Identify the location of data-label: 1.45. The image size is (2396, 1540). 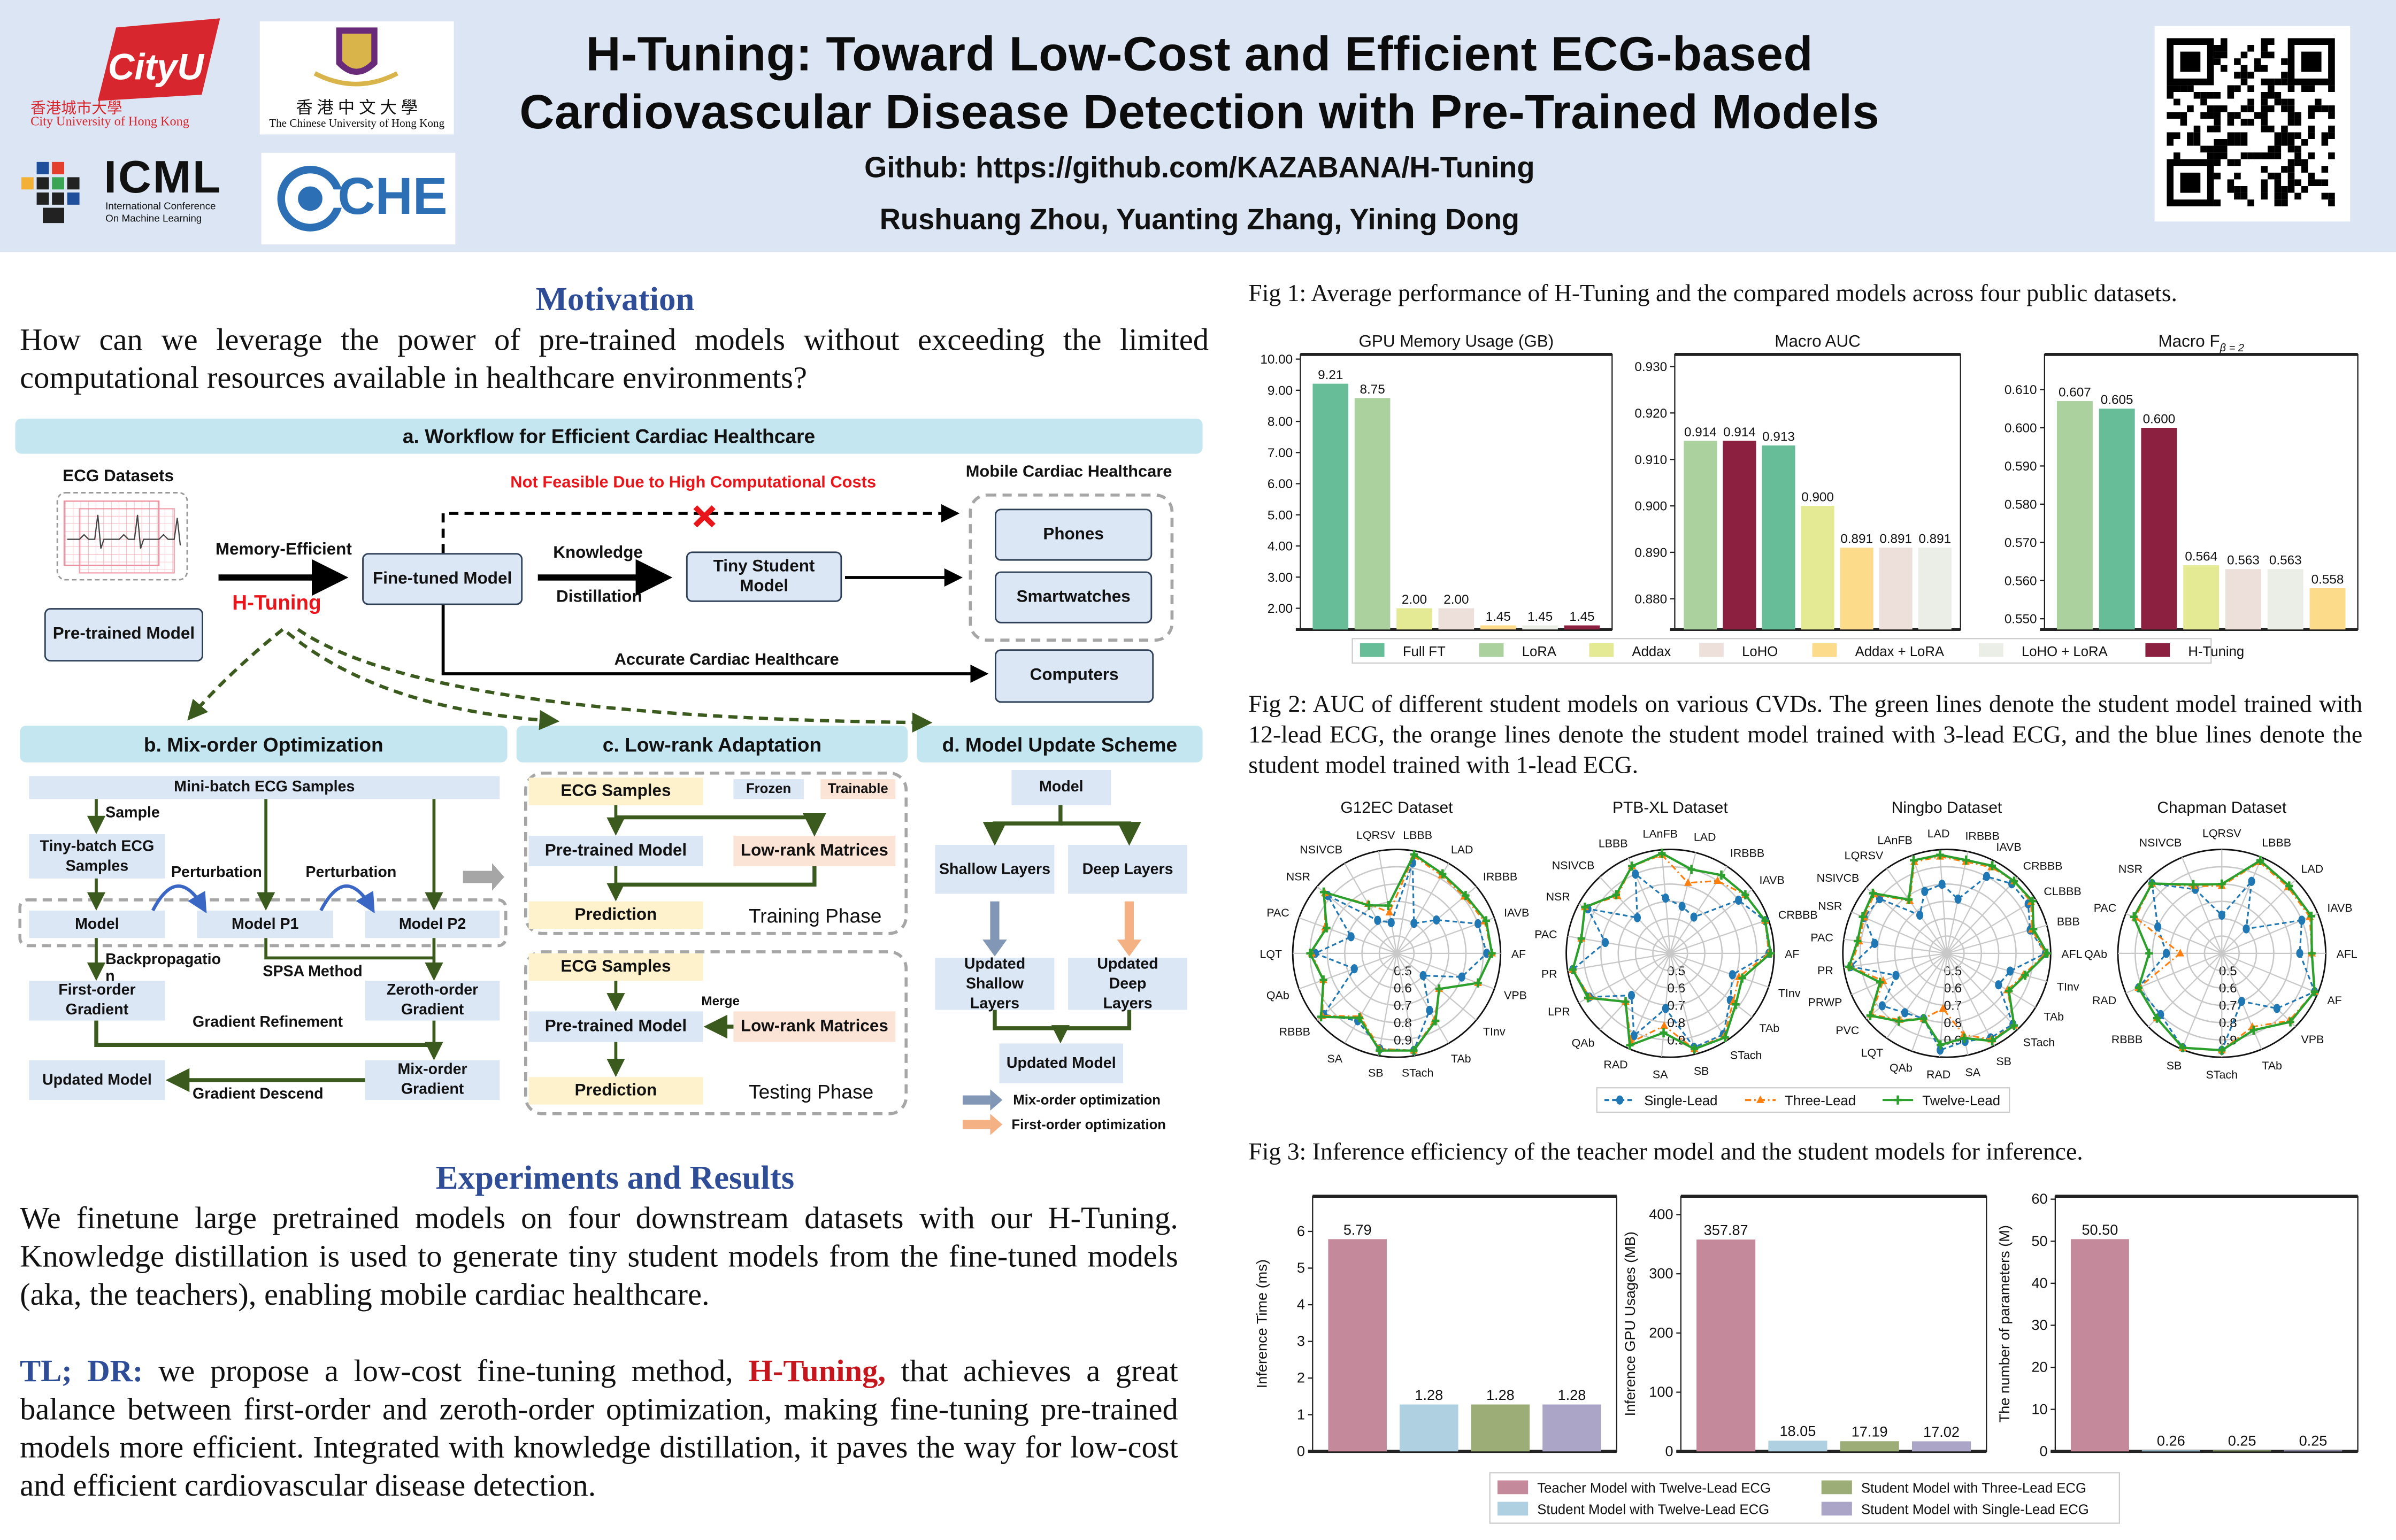
(1582, 617).